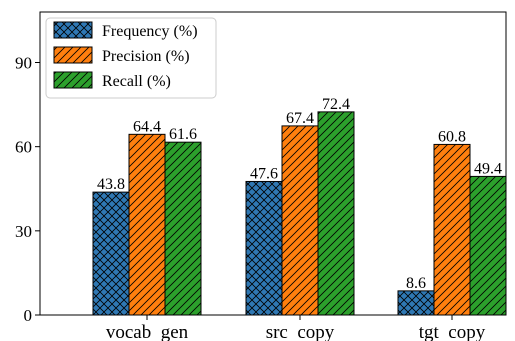  I want to click on bar-value-label: 8.6, so click(416, 283).